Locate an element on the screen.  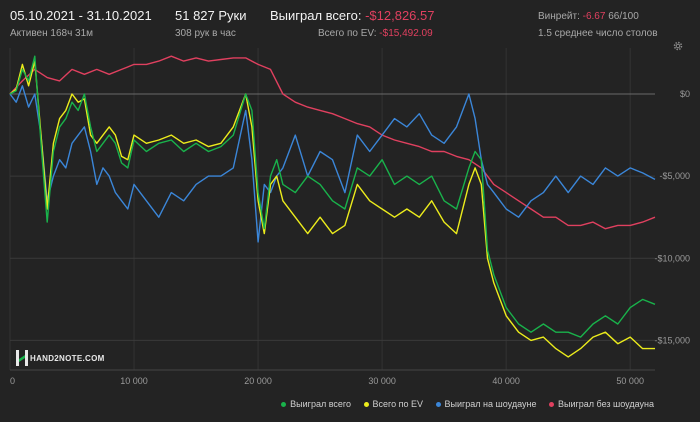
y-tick-label: -$10,000 is located at coordinates (672, 258).